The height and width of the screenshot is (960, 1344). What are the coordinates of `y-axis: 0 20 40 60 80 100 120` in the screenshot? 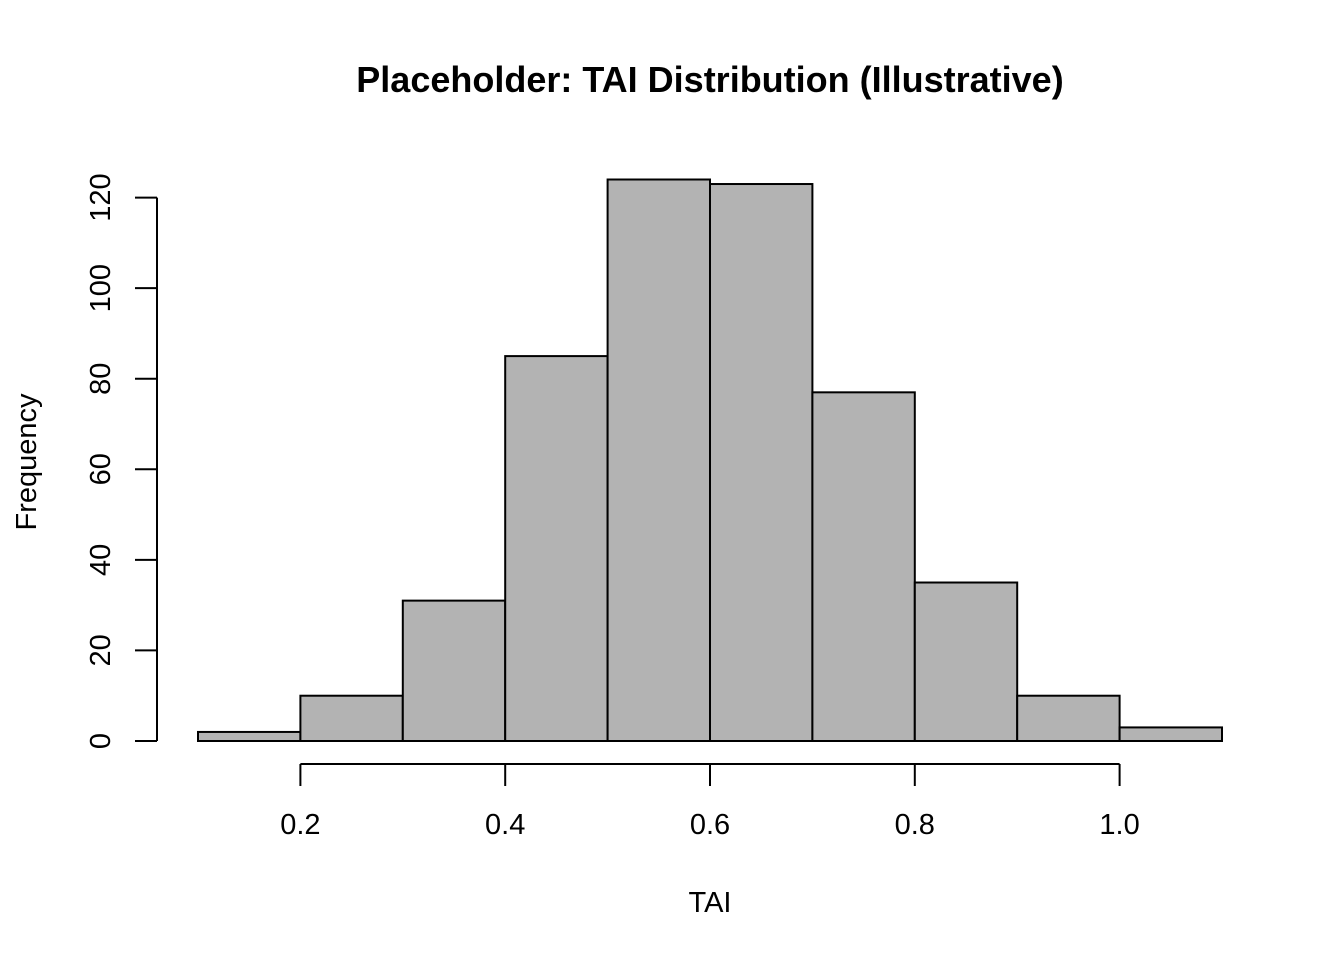 It's located at (121, 461).